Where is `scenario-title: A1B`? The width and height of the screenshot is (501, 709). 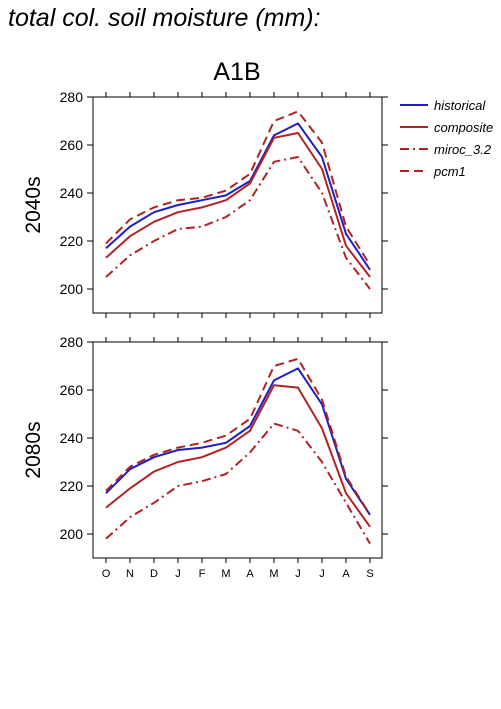 scenario-title: A1B is located at coordinates (236, 72).